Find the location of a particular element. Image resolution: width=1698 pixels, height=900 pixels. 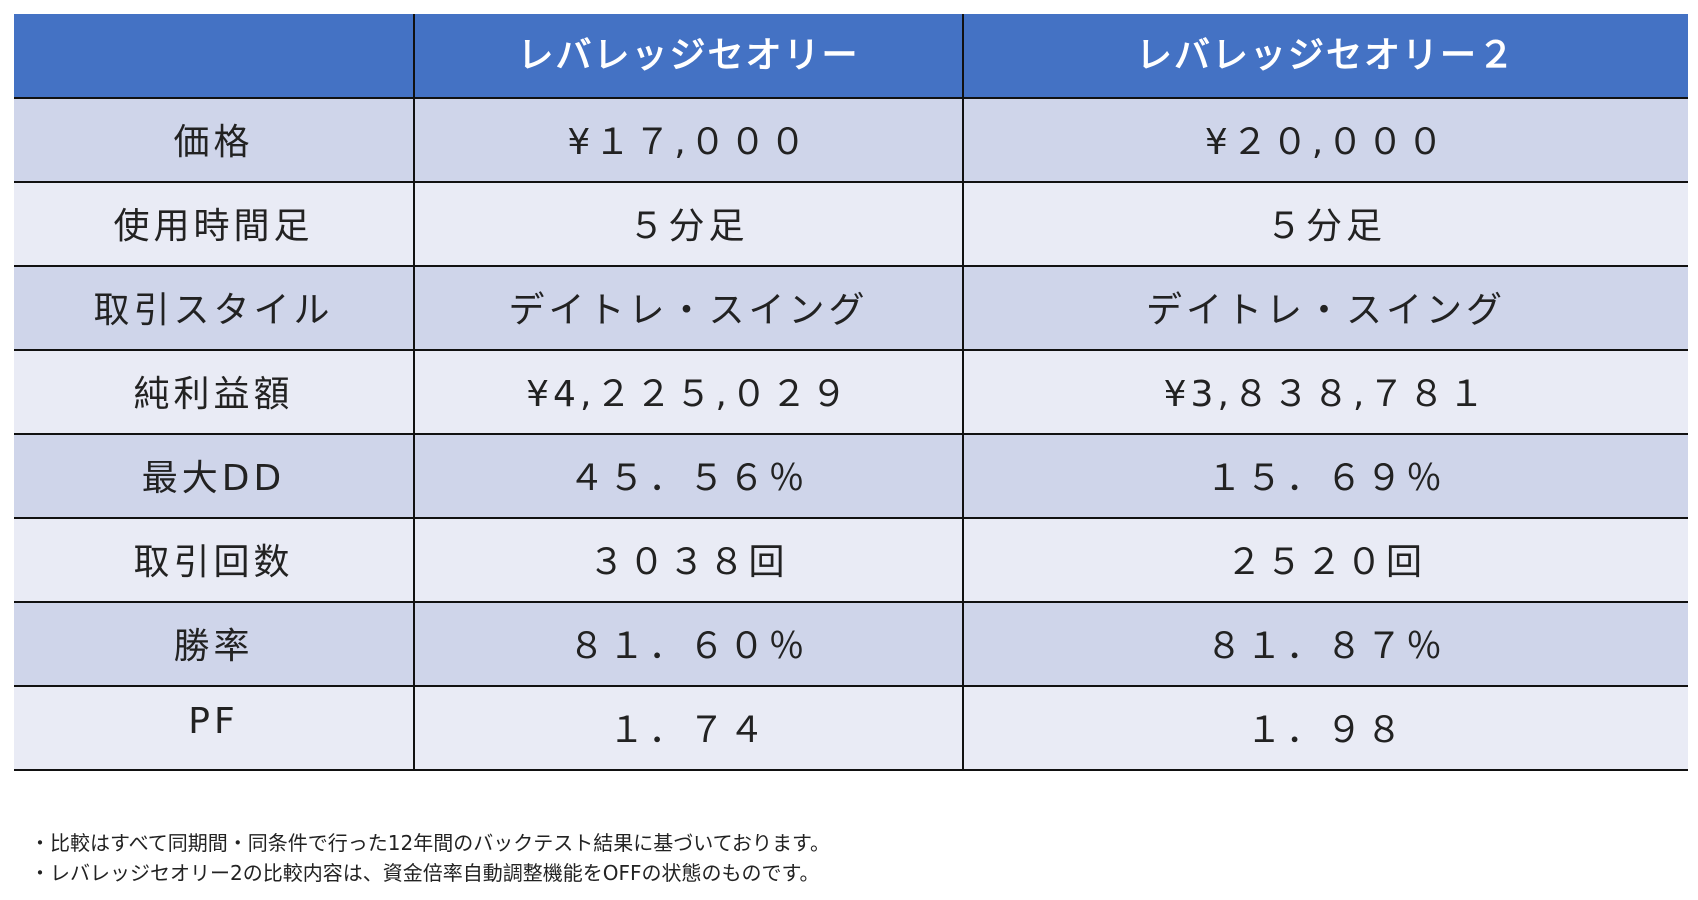

header-row: レバレッジセオリー レバレッジセオリー２ is located at coordinates (851, 56).